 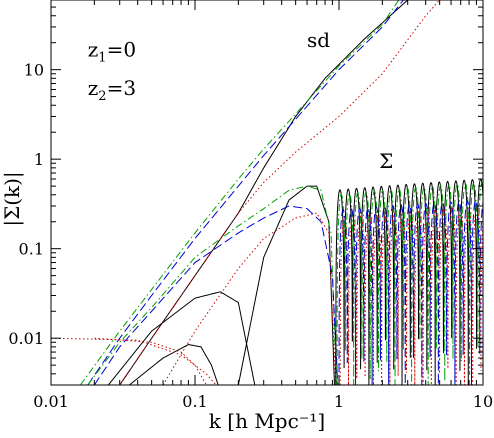 I want to click on annotation-z1: z1=0, so click(x=112, y=52).